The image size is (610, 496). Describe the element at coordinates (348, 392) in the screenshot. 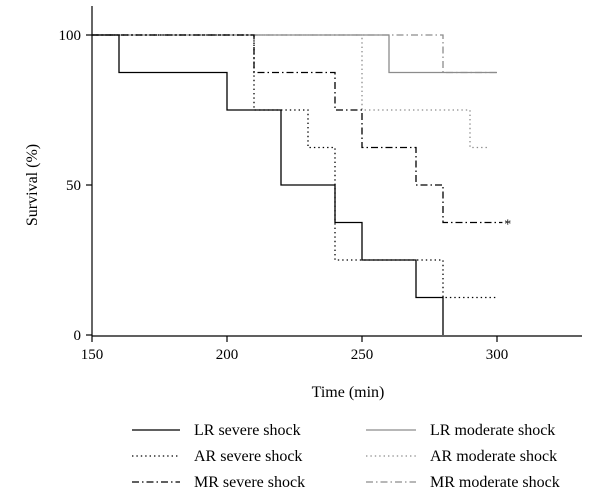

I see `x-axis-label: Time (min)` at that location.